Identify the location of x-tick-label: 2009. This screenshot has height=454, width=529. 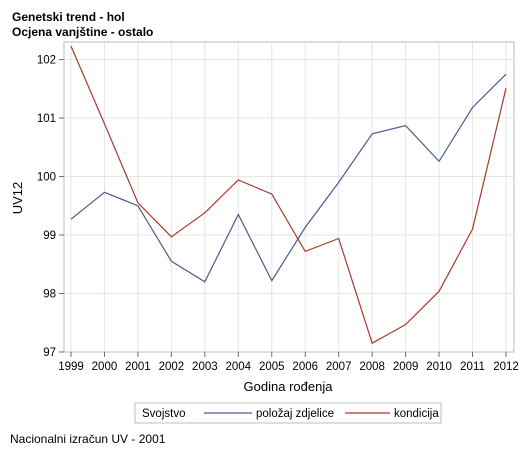
(406, 367).